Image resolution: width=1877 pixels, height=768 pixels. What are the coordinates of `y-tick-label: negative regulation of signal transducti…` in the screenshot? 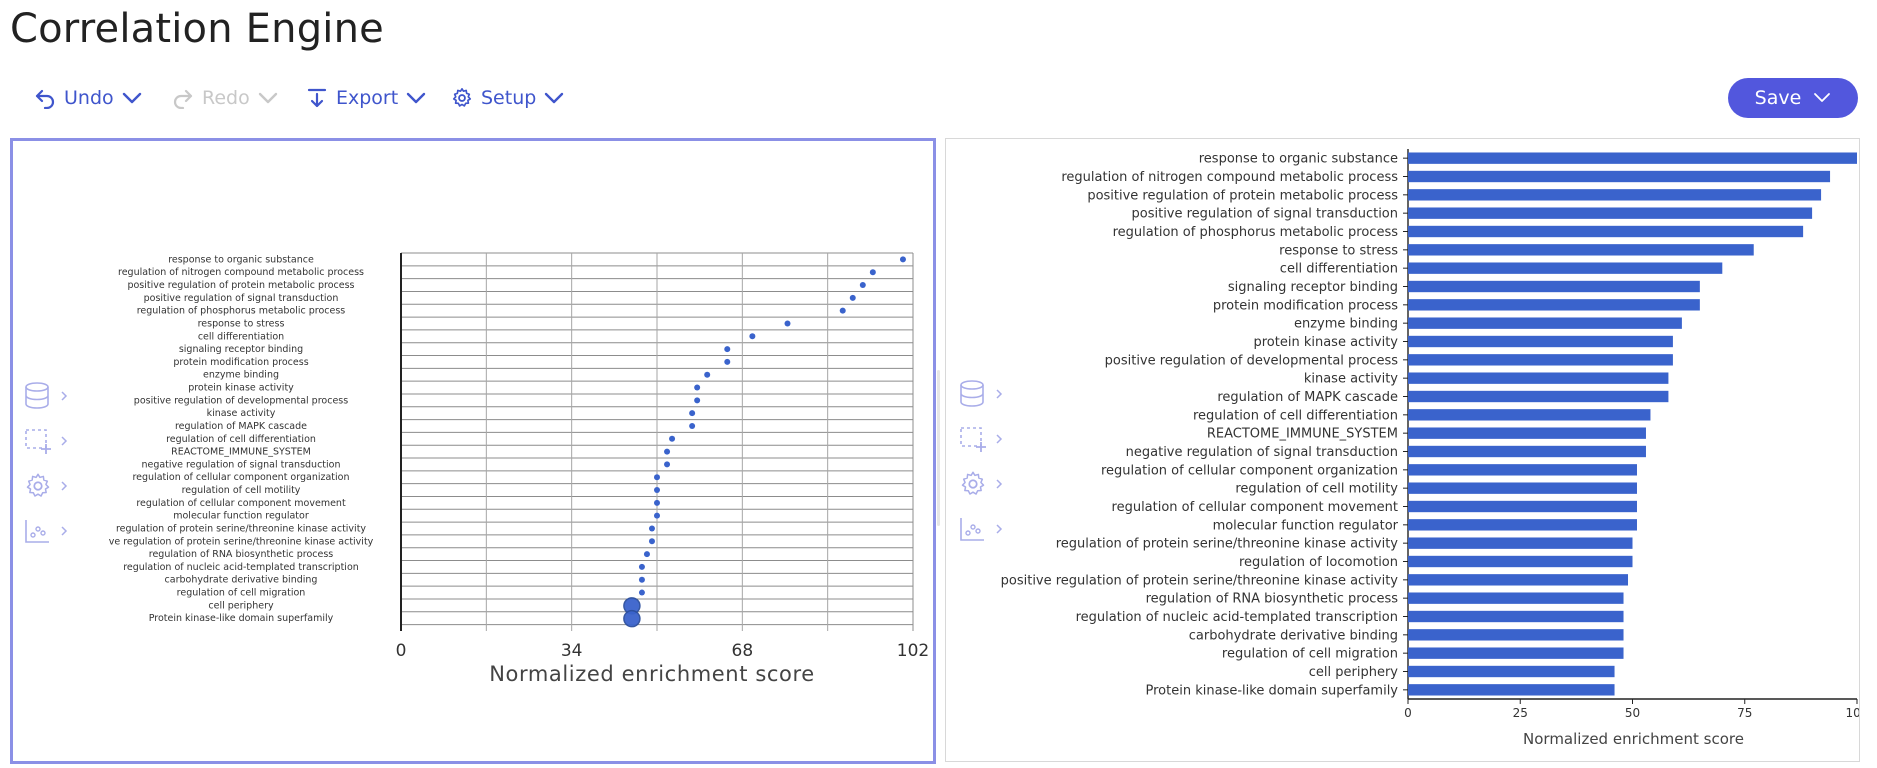 It's located at (240, 464).